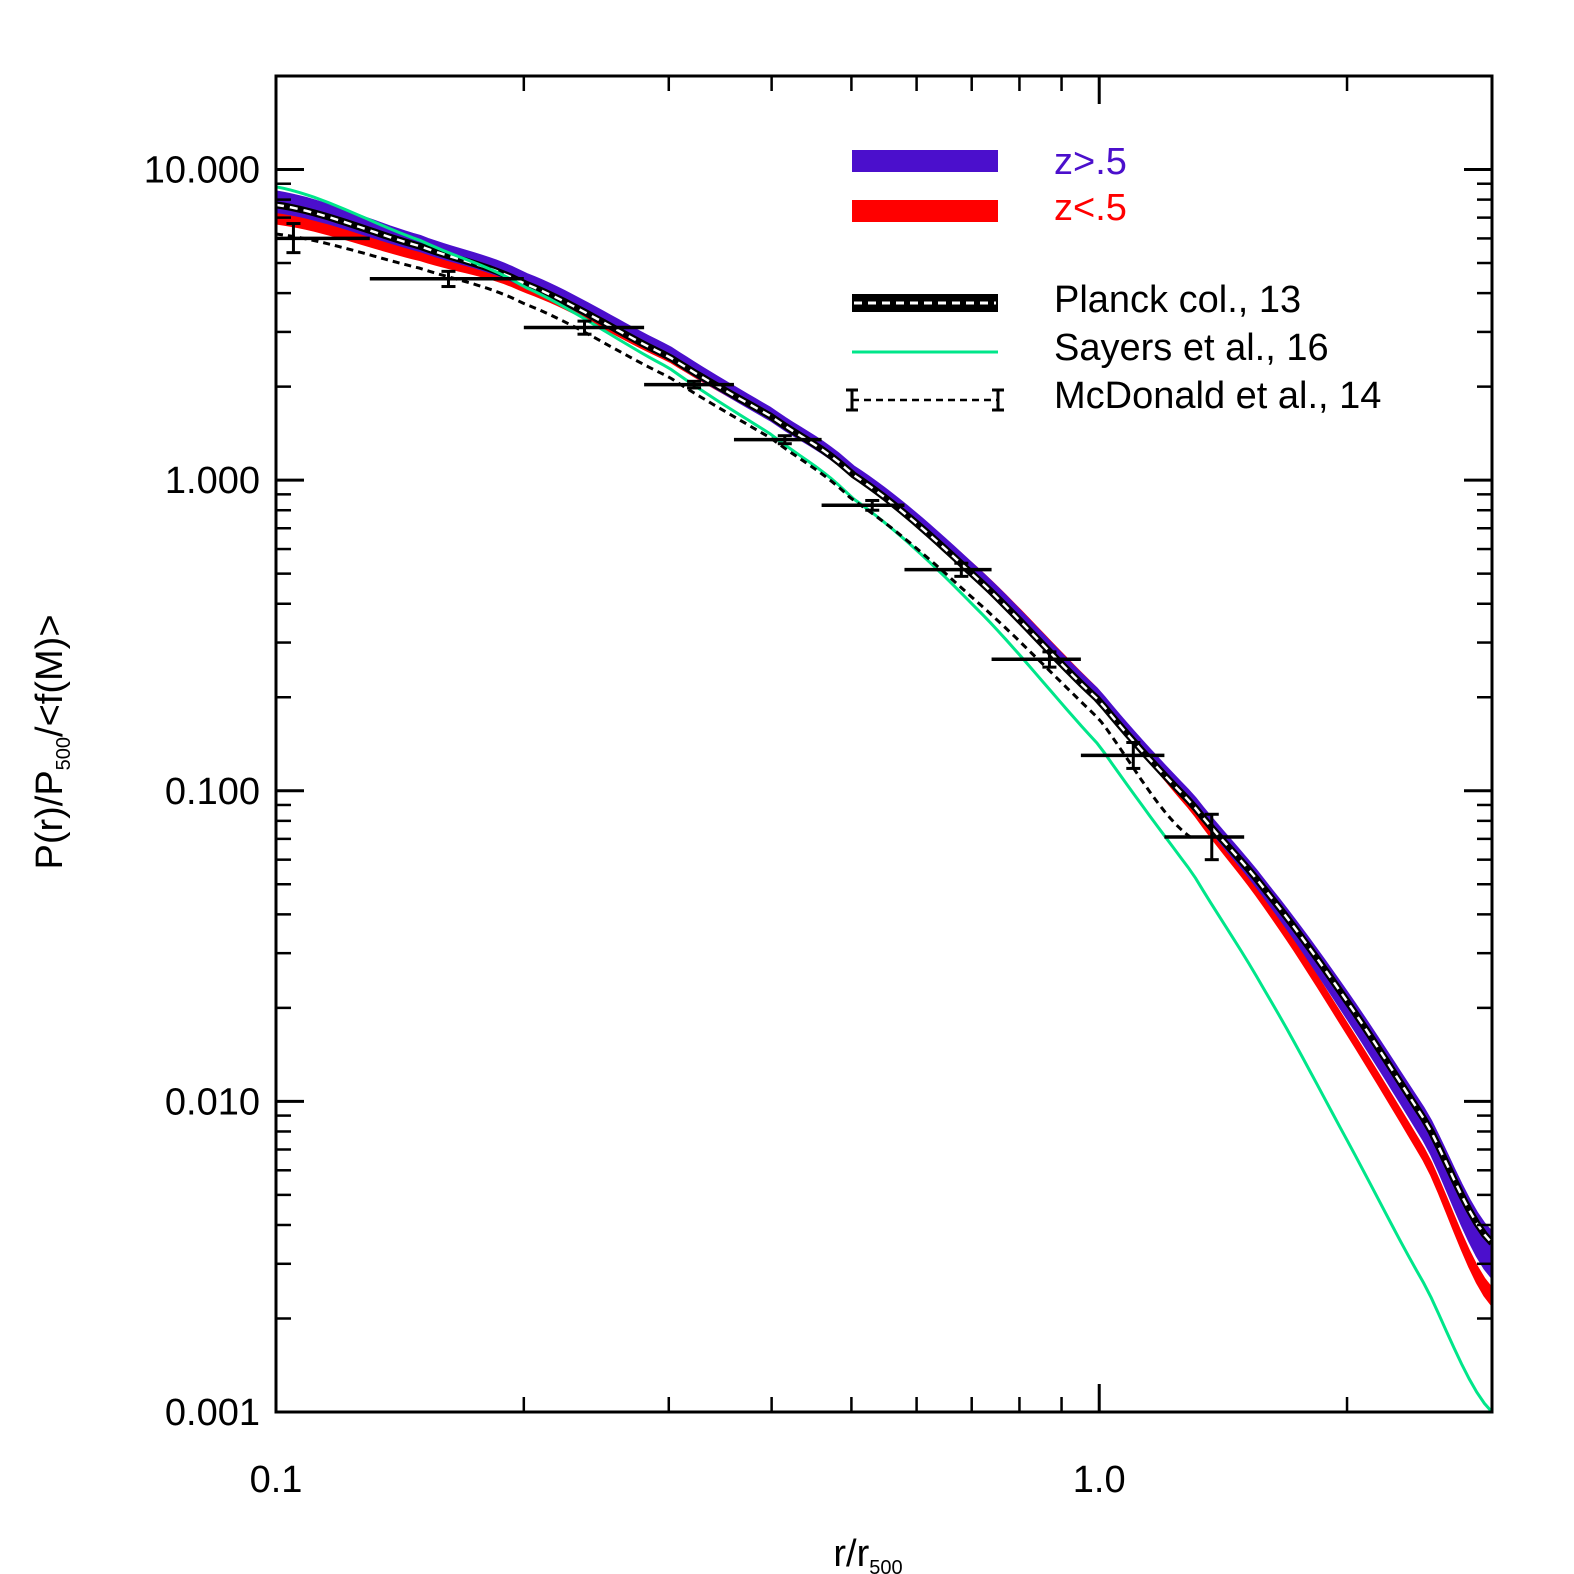 The image size is (1574, 1574). Describe the element at coordinates (851, 1553) in the screenshot. I see `x-axis-label-main: r/r` at that location.